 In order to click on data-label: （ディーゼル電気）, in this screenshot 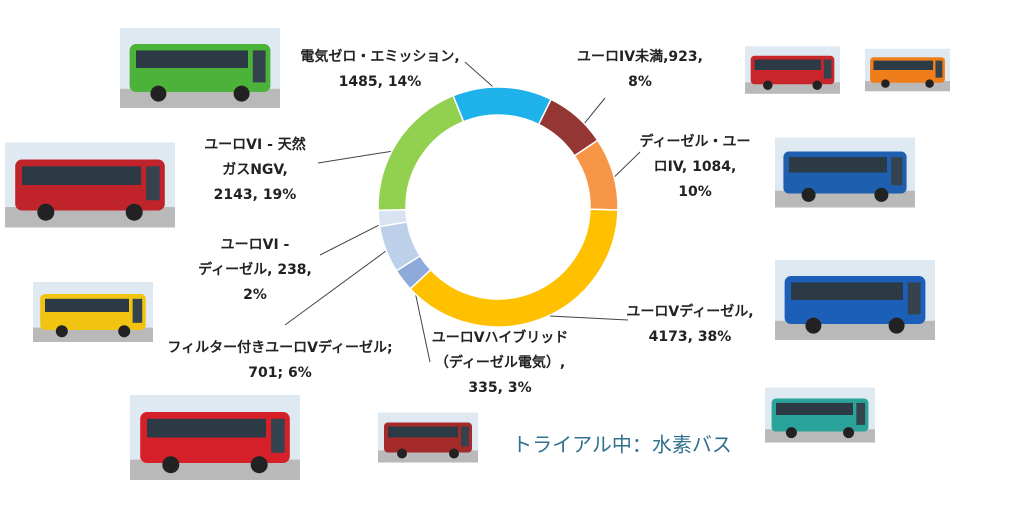, I will do `click(500, 362)`.